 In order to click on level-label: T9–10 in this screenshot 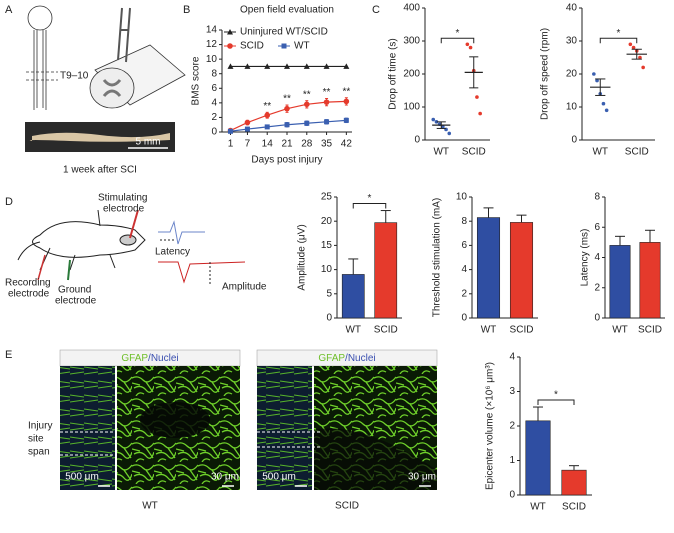, I will do `click(74, 76)`.